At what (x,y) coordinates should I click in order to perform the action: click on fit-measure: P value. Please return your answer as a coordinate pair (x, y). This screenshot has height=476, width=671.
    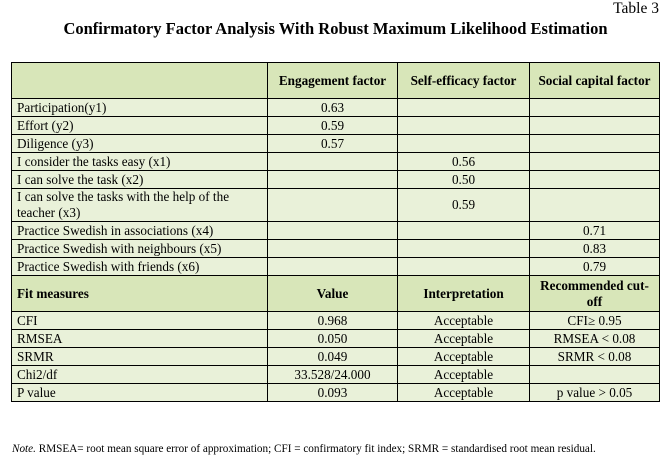
    Looking at the image, I should click on (139, 392).